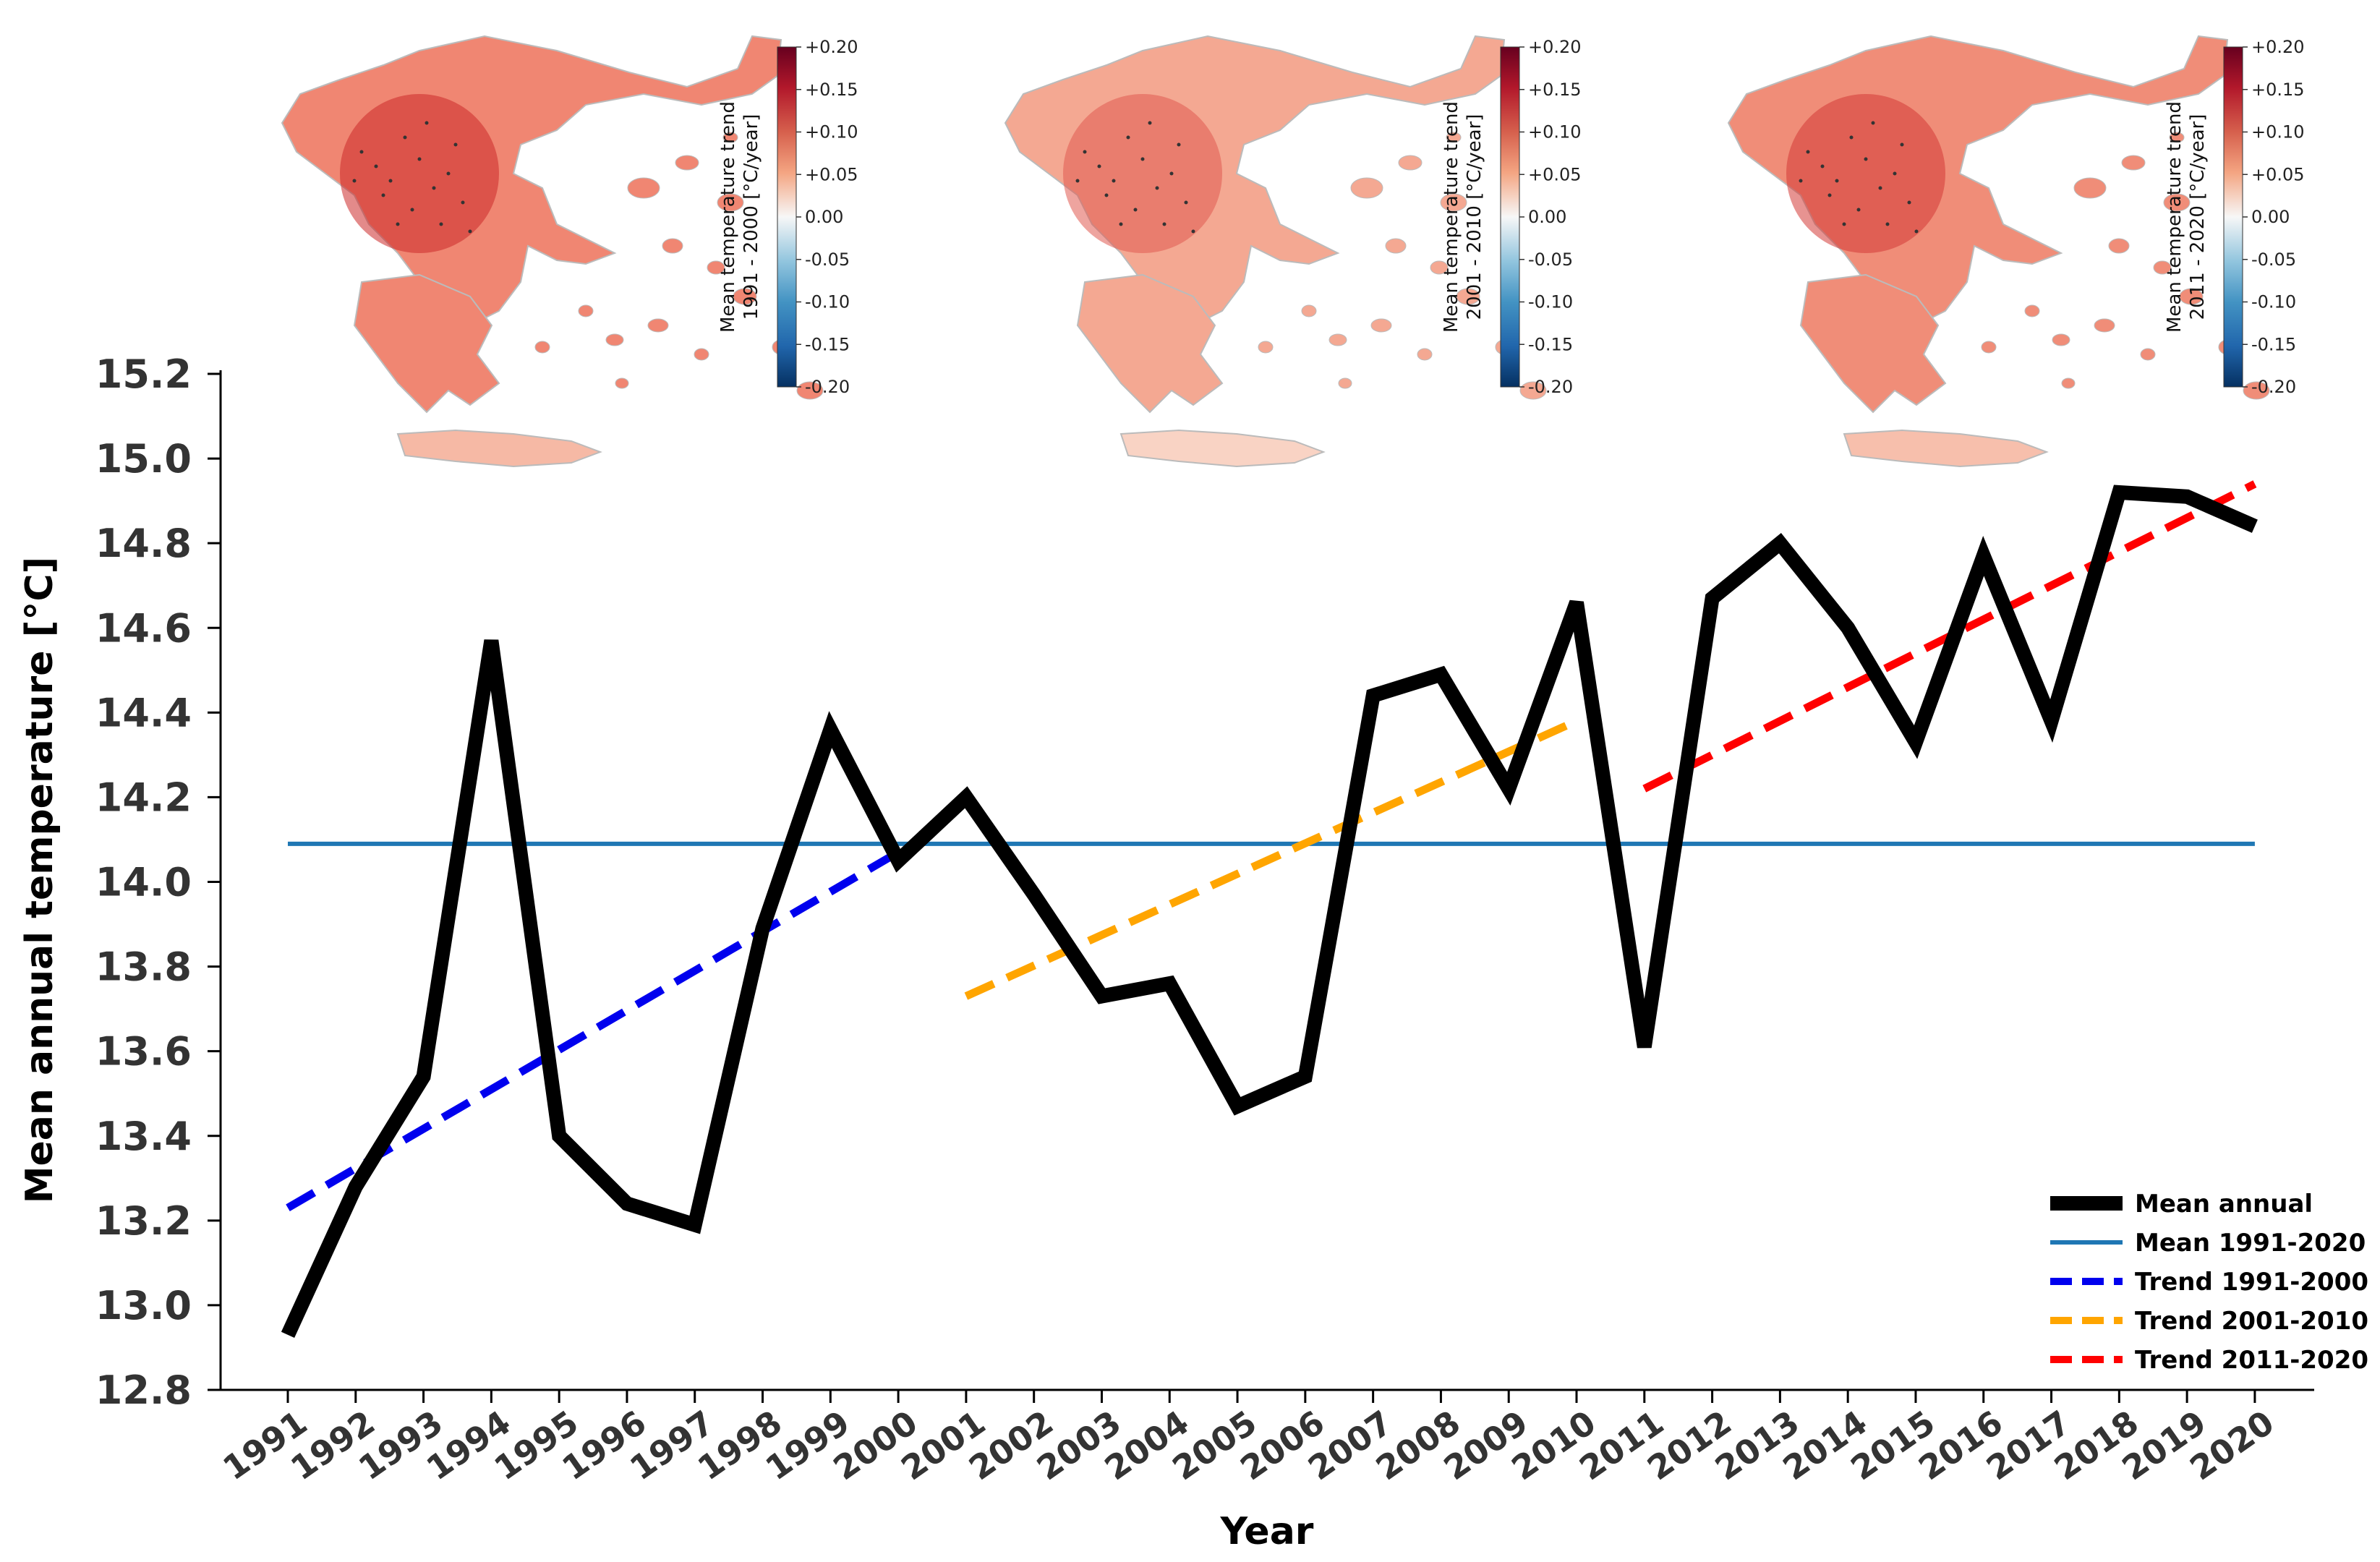 The width and height of the screenshot is (2380, 1562). I want to click on y-tick-label: 14.6, so click(143, 628).